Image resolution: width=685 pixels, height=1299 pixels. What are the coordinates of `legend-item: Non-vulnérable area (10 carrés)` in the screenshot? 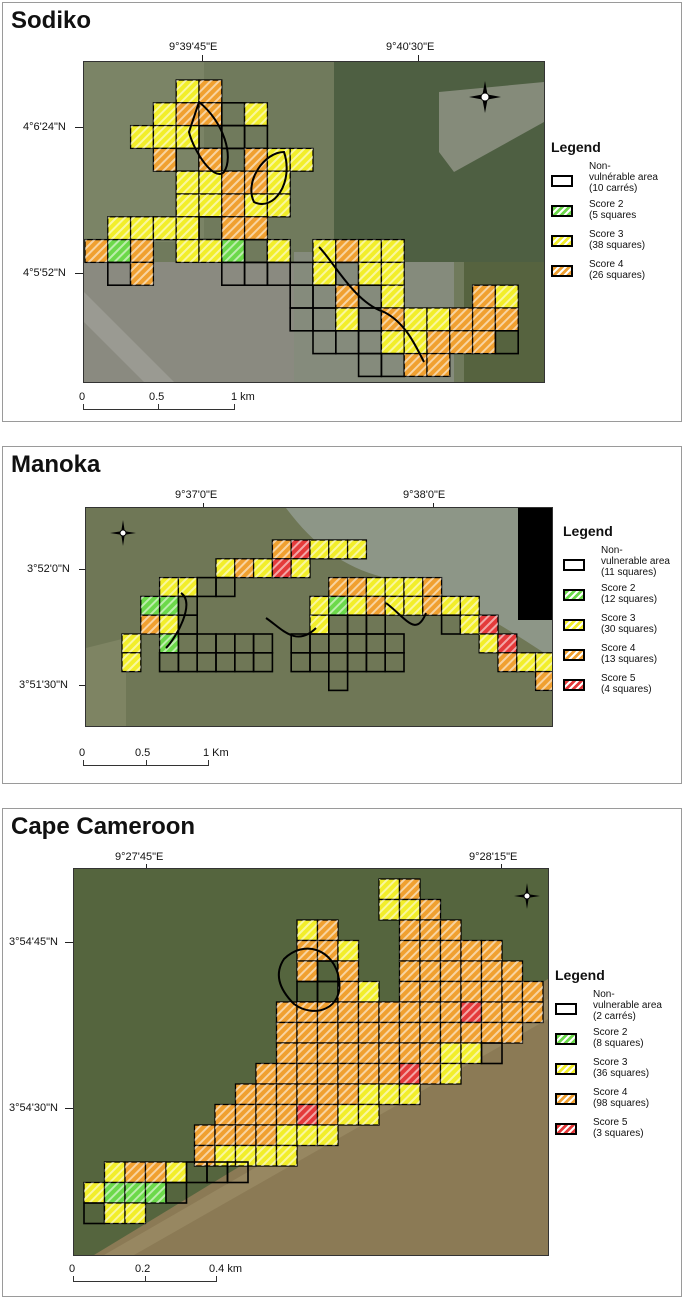 It's located at (615, 179).